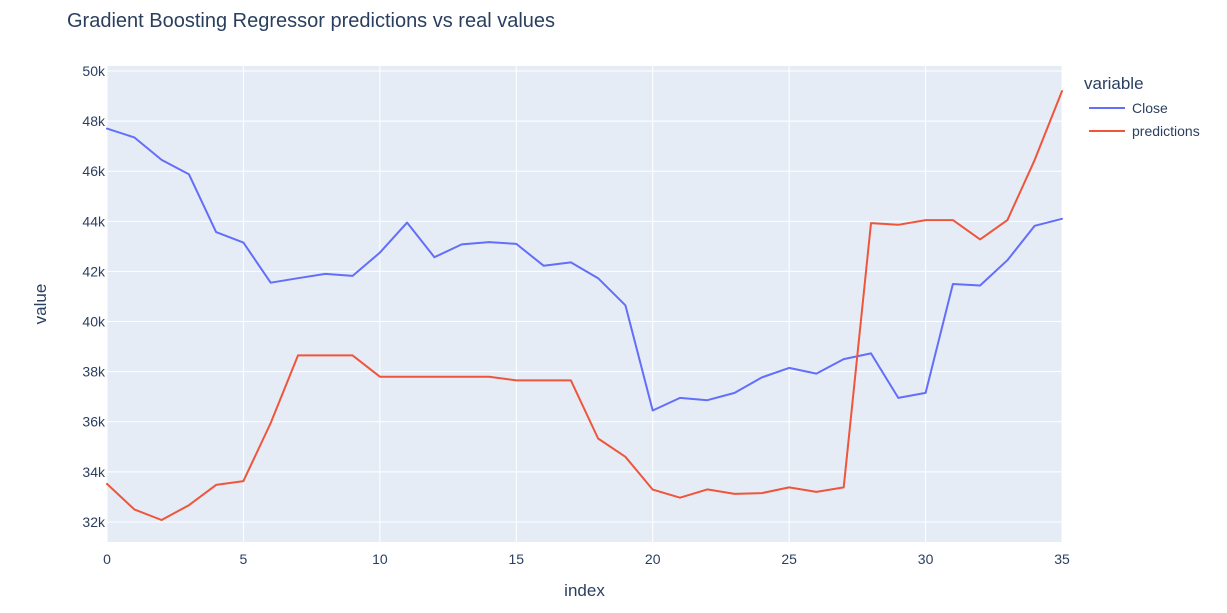  I want to click on y-tick-label: 44k, so click(94, 221).